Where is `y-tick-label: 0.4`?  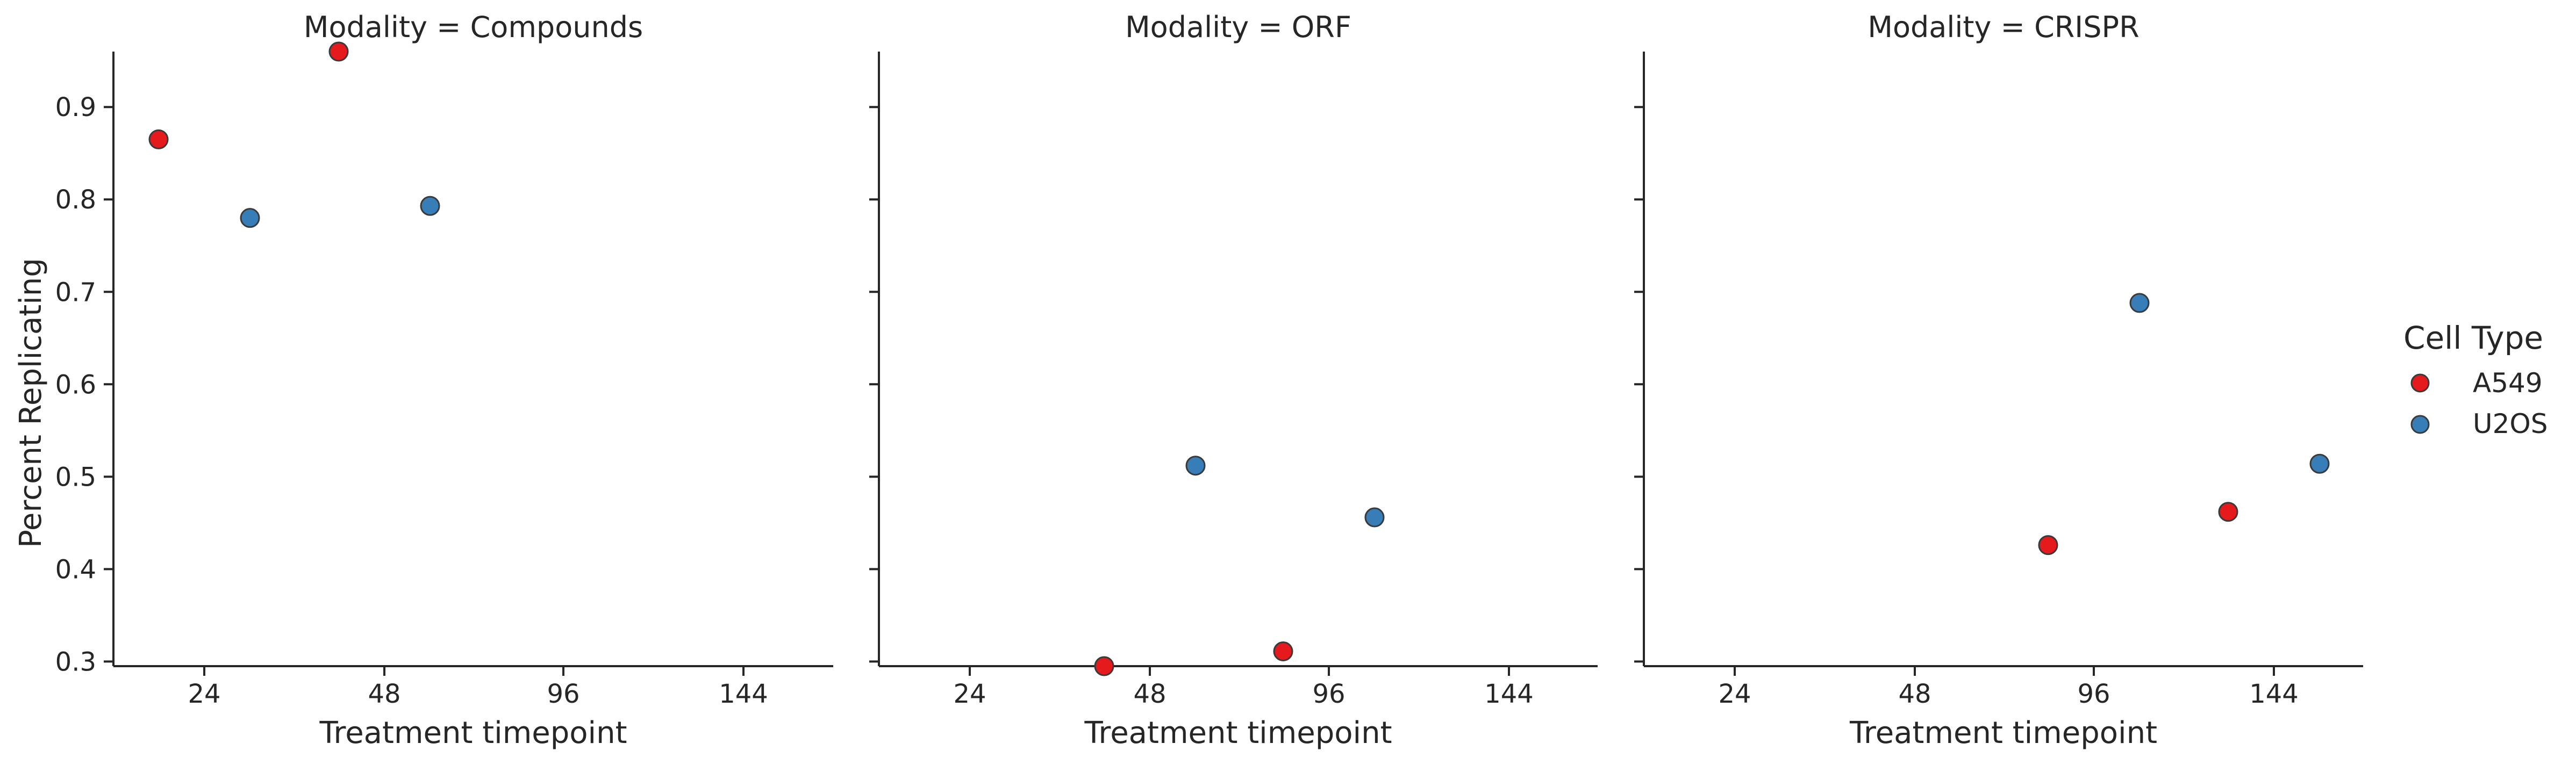 y-tick-label: 0.4 is located at coordinates (75, 569).